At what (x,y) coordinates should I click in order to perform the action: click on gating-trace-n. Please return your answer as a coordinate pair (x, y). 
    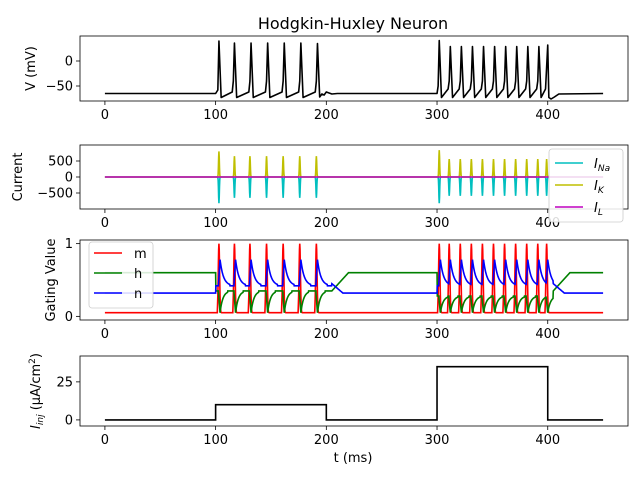
    Looking at the image, I should click on (354, 276).